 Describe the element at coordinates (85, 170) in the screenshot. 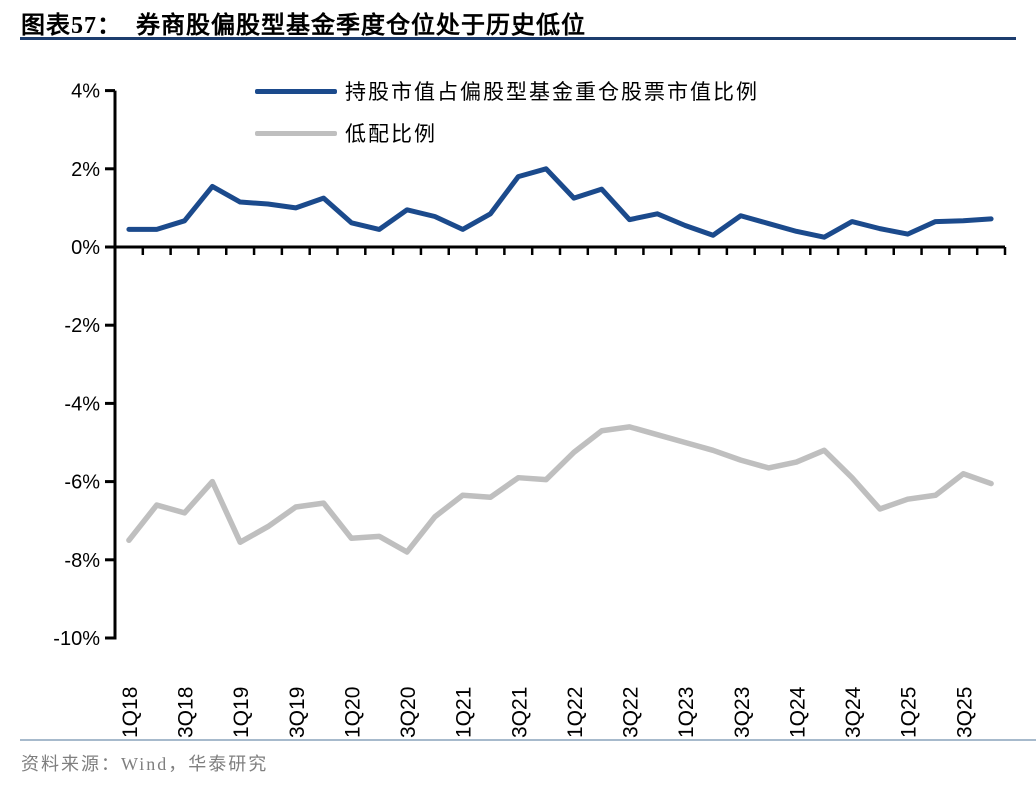

I see `y-tick-label: 2%` at that location.